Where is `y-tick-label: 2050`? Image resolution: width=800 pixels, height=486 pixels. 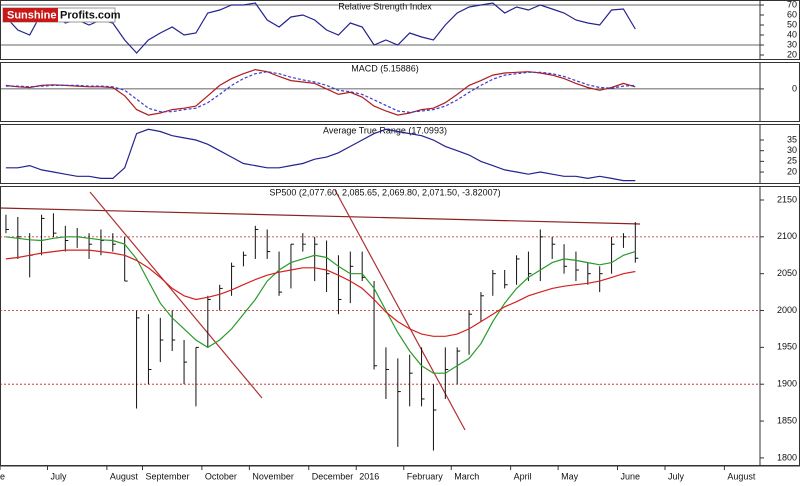
y-tick-label: 2050 is located at coordinates (787, 273).